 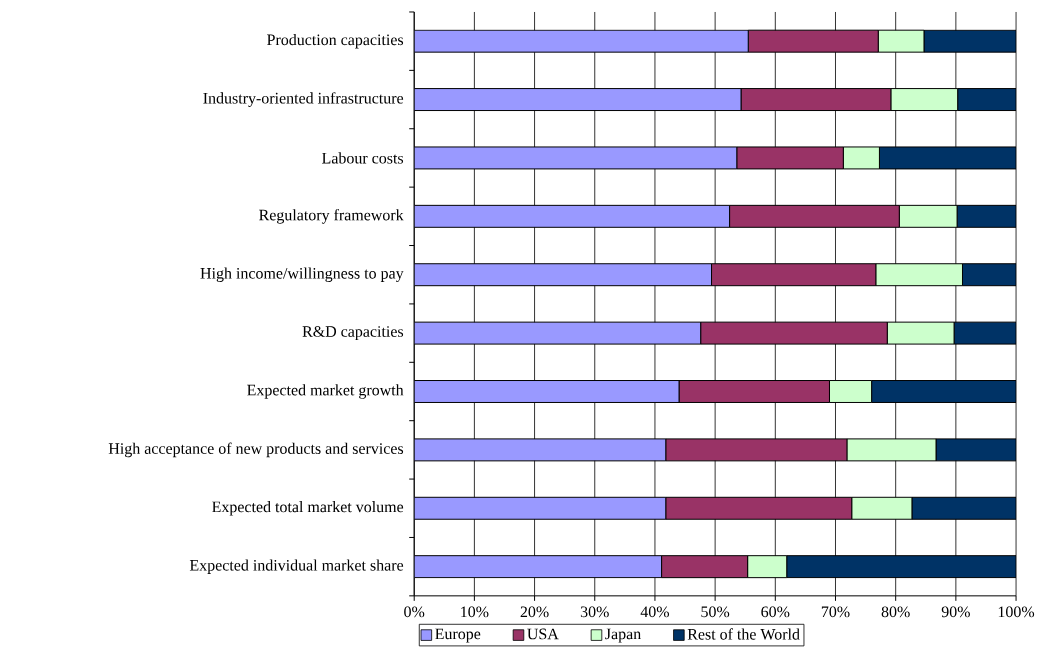 I want to click on y-tick-label: Industry-oriented infrastructure, so click(x=303, y=100).